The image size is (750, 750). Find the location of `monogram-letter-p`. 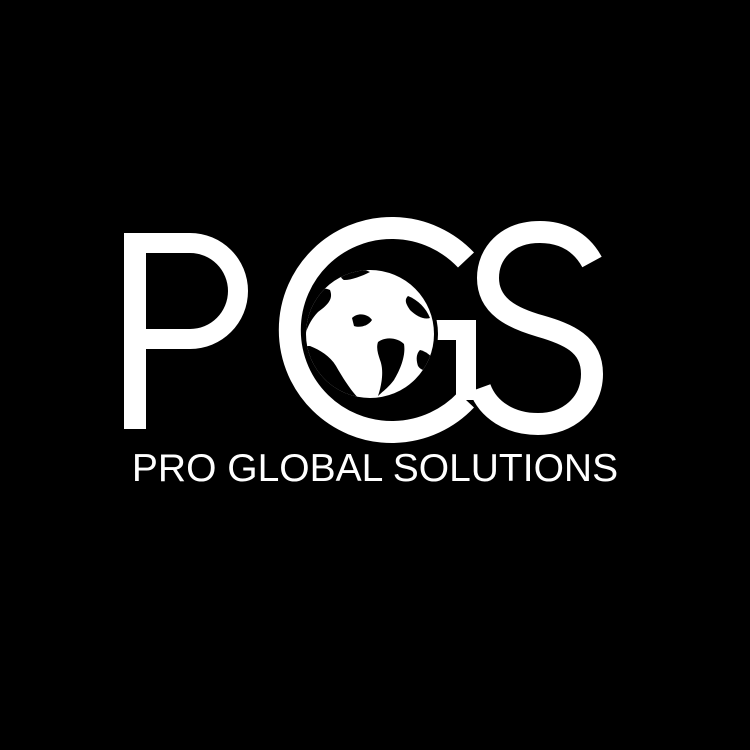

monogram-letter-p is located at coordinates (186, 331).